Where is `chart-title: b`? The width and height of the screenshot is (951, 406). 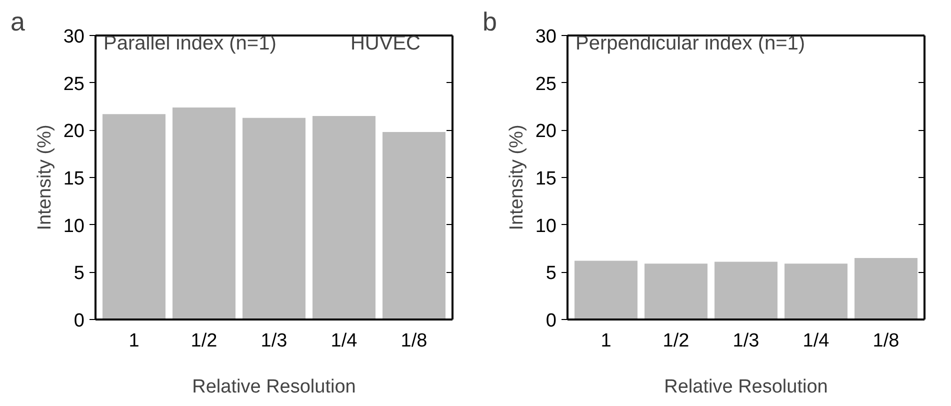
chart-title: b is located at coordinates (489, 21).